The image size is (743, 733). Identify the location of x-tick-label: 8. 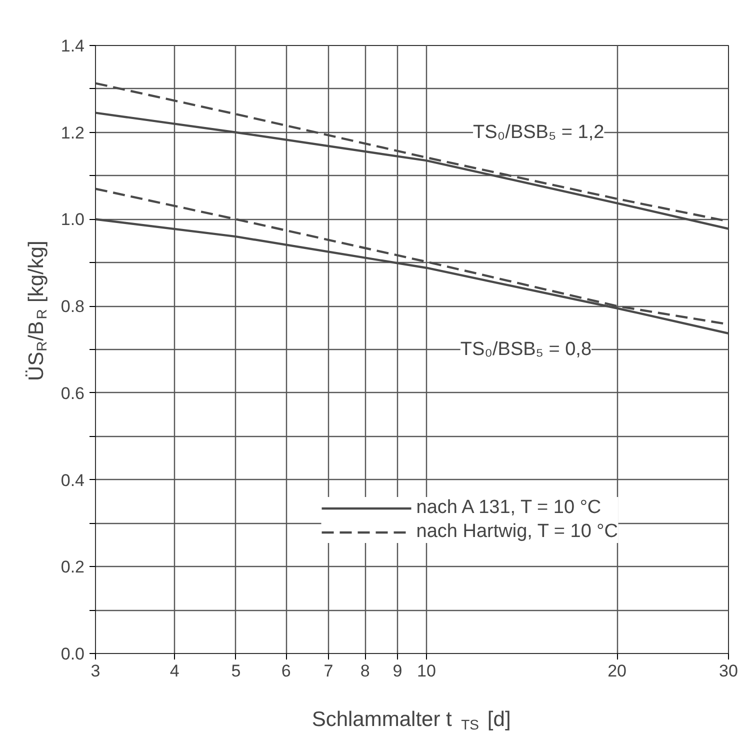
(365, 671).